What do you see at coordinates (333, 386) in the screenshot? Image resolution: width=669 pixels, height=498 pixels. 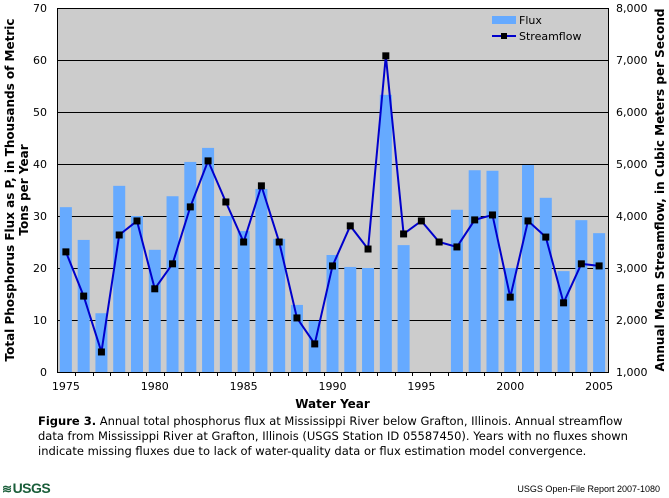 I see `x-tick-label: 1990` at bounding box center [333, 386].